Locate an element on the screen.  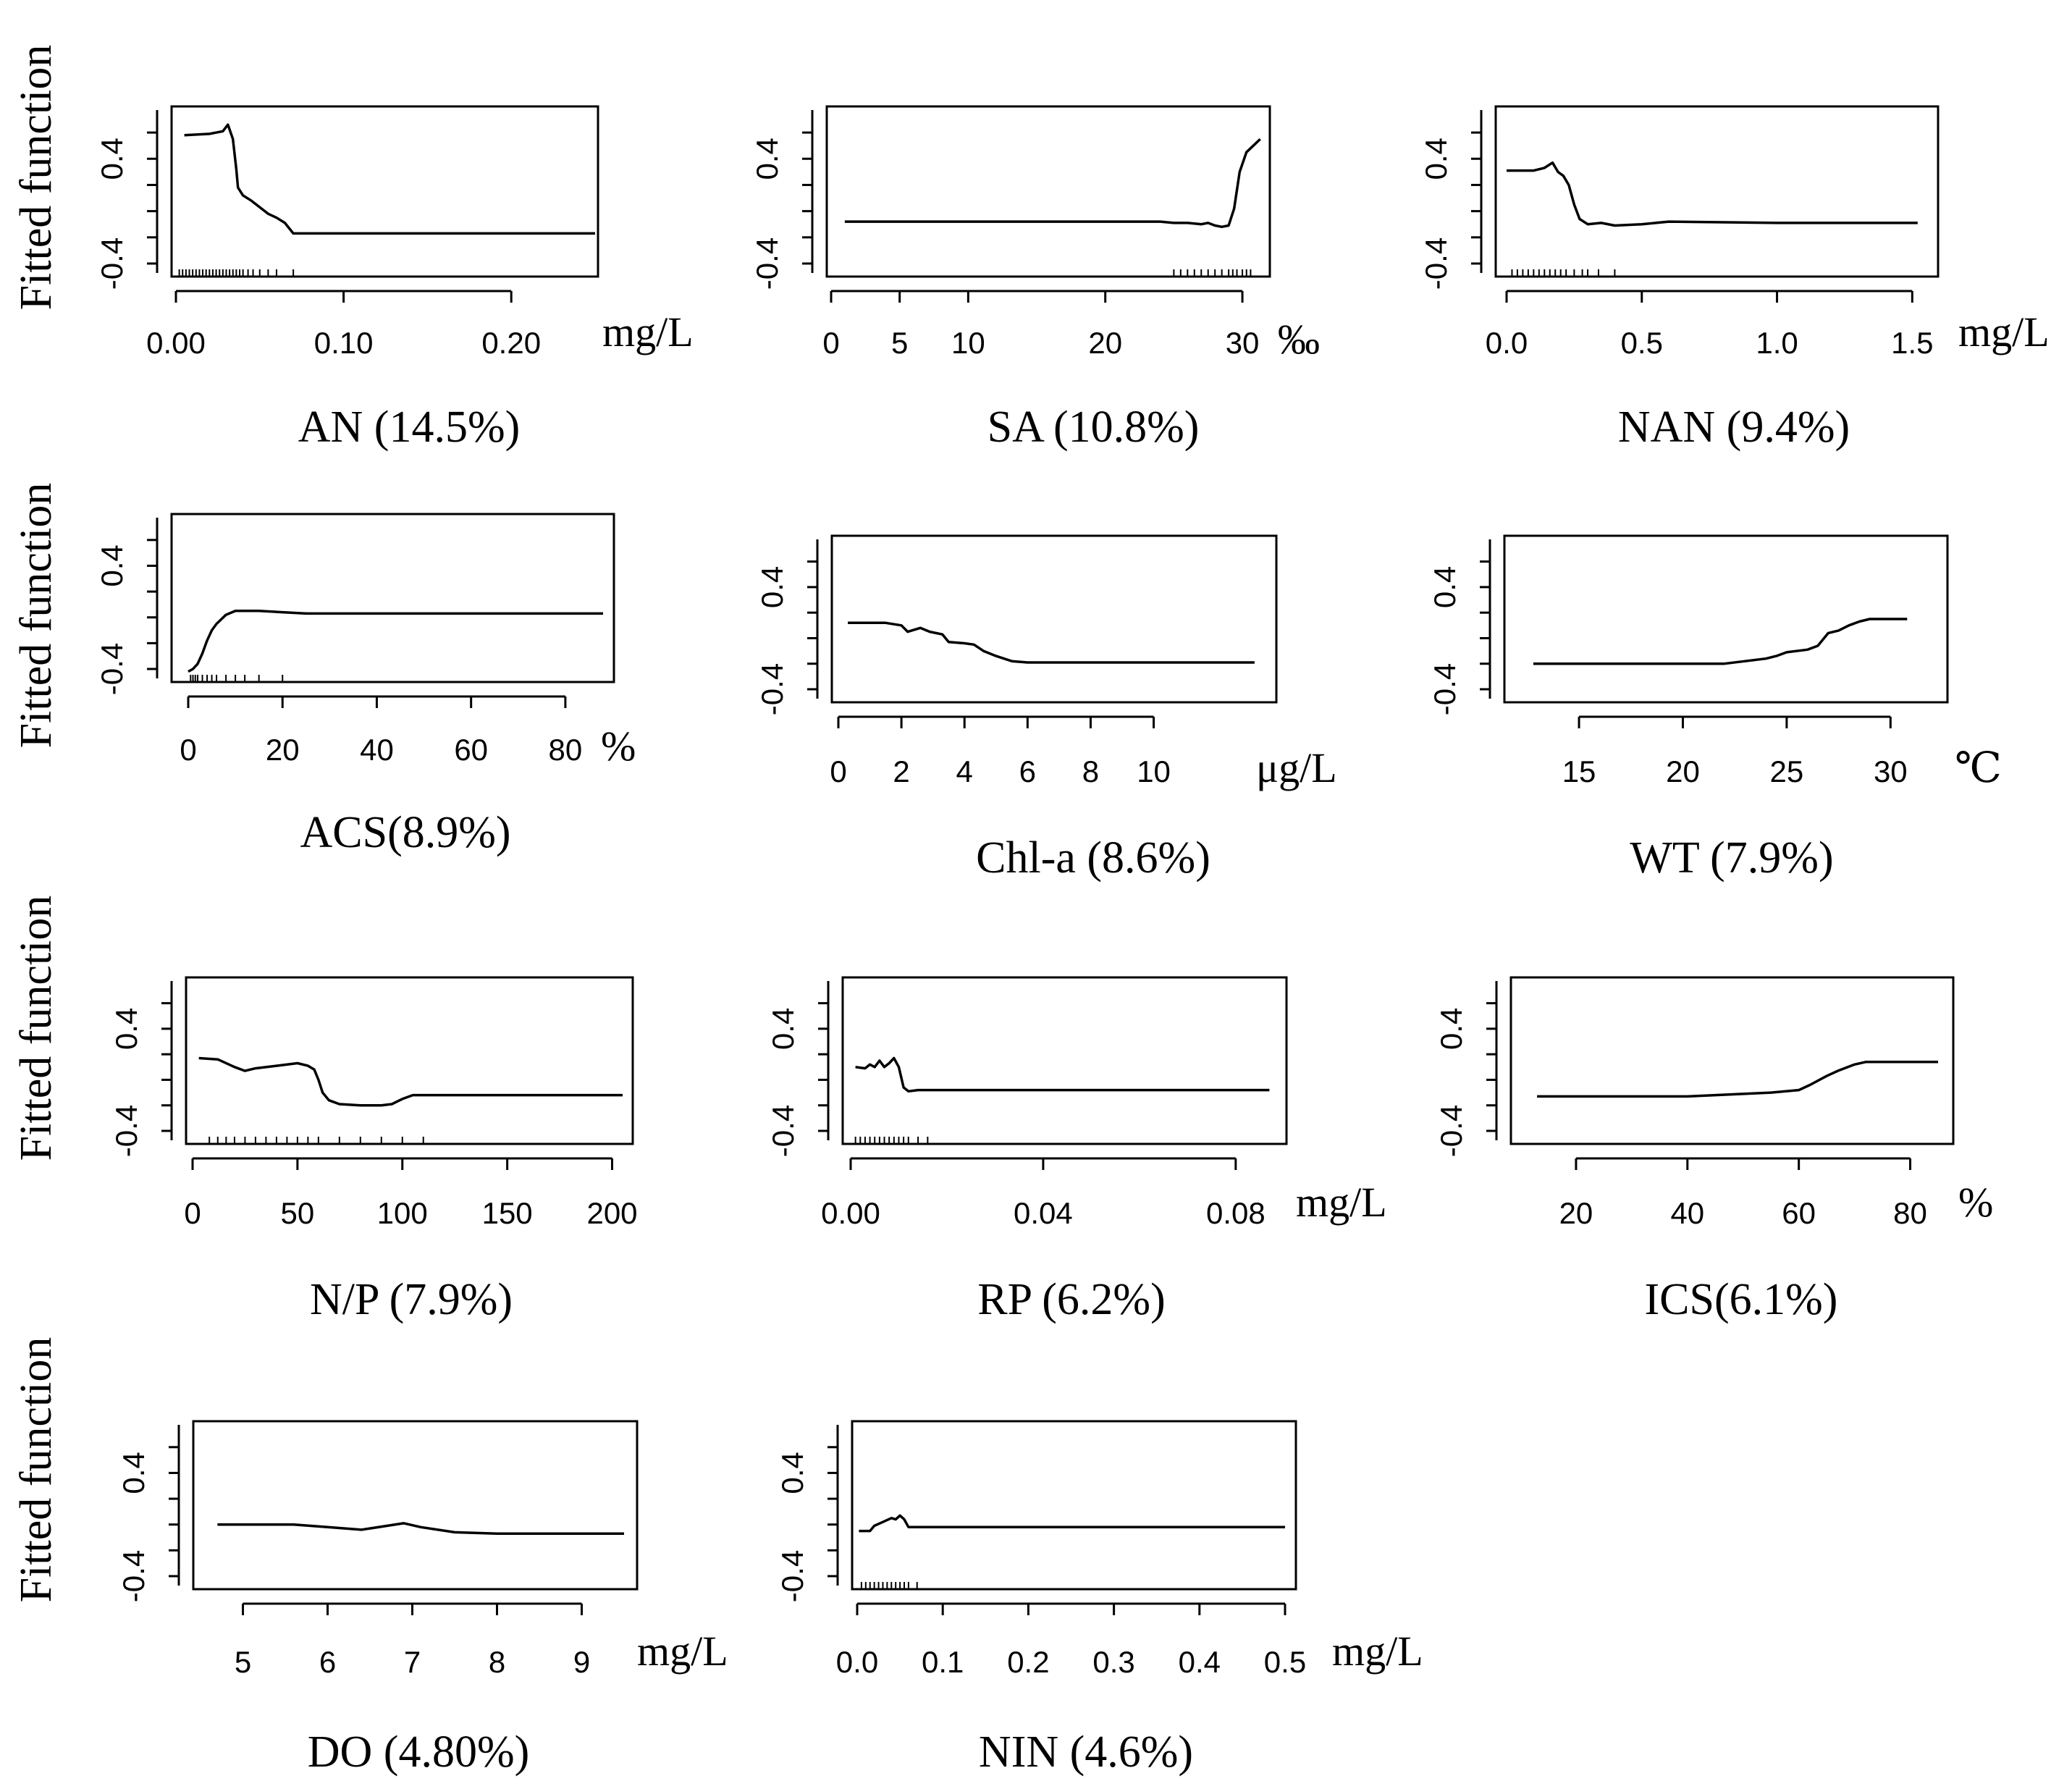
x-tick-label: 0.04 is located at coordinates (1043, 1213).